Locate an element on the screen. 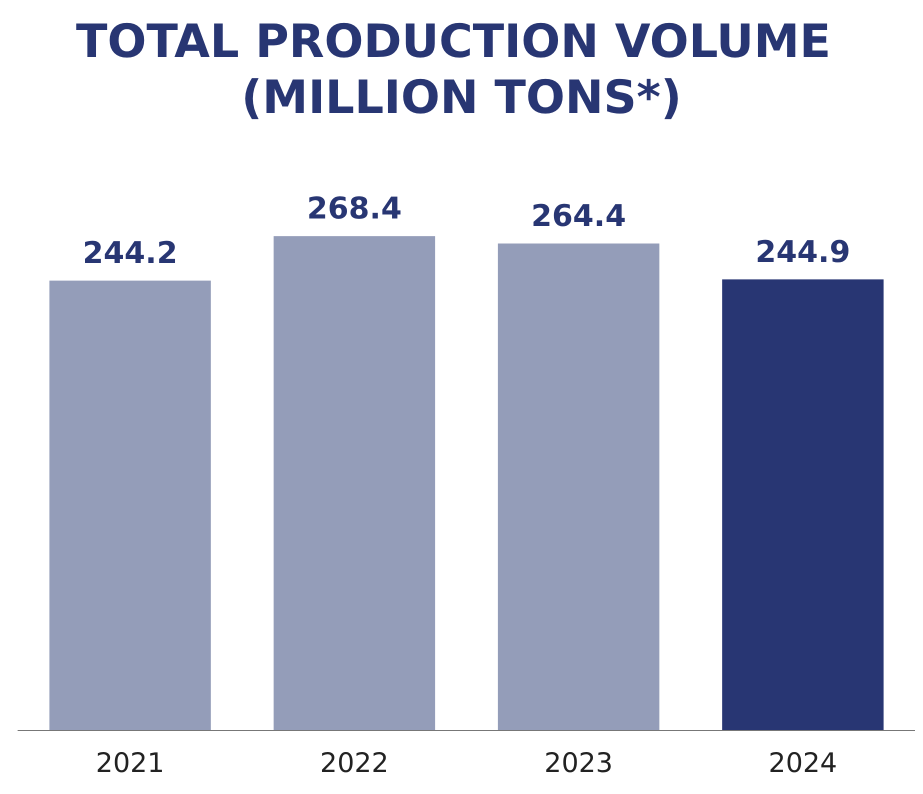 The height and width of the screenshot is (794, 923). x-tick-label: 2022 is located at coordinates (354, 763).